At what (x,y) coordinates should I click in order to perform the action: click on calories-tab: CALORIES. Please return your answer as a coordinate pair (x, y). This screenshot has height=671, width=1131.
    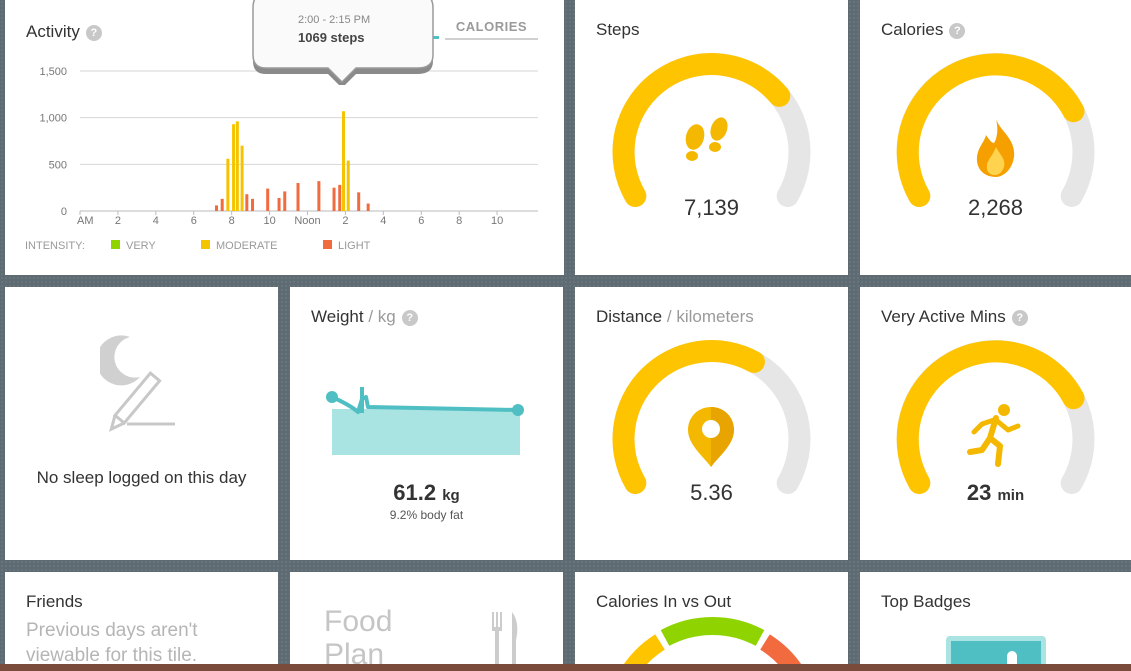
    Looking at the image, I should click on (491, 29).